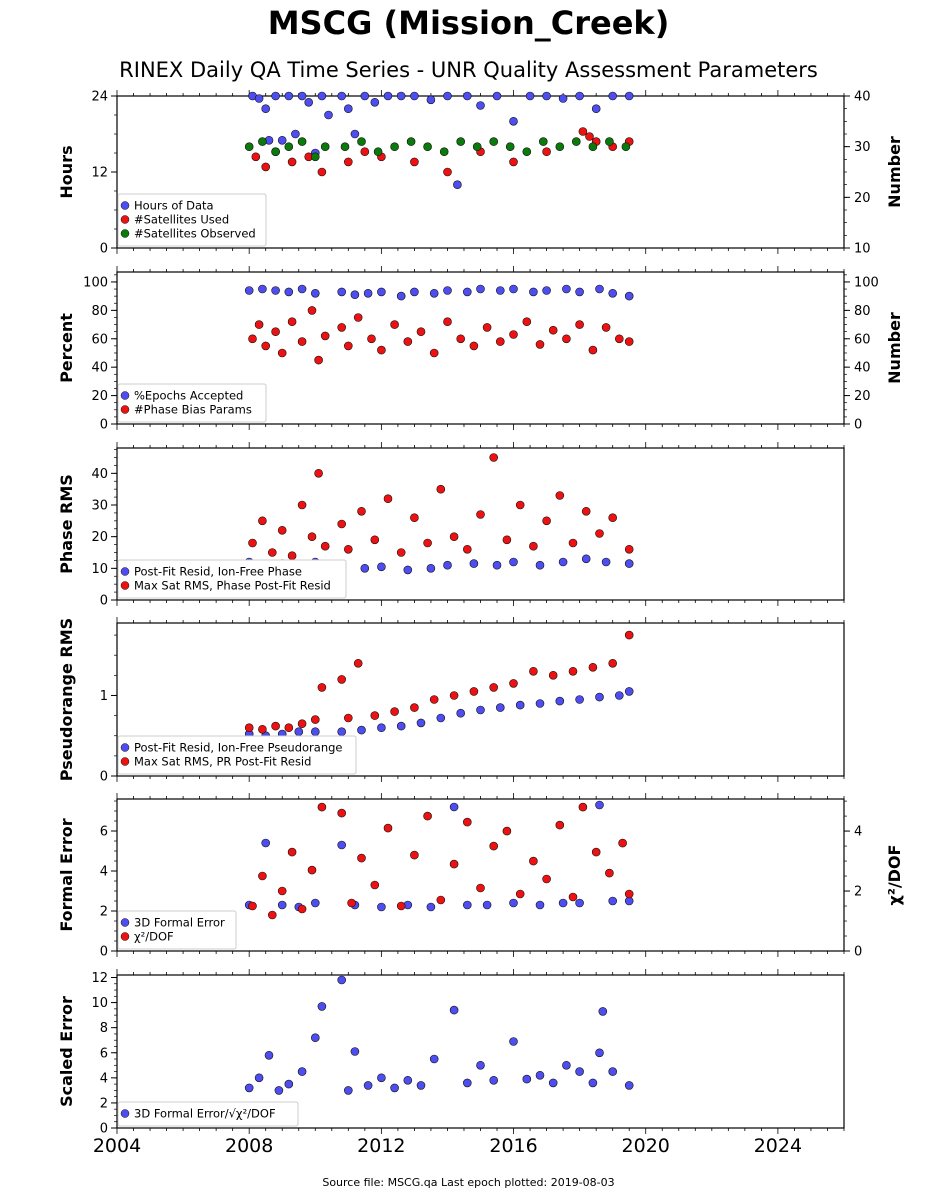  Describe the element at coordinates (381, 1146) in the screenshot. I see `x-tick-label: 2012` at that location.